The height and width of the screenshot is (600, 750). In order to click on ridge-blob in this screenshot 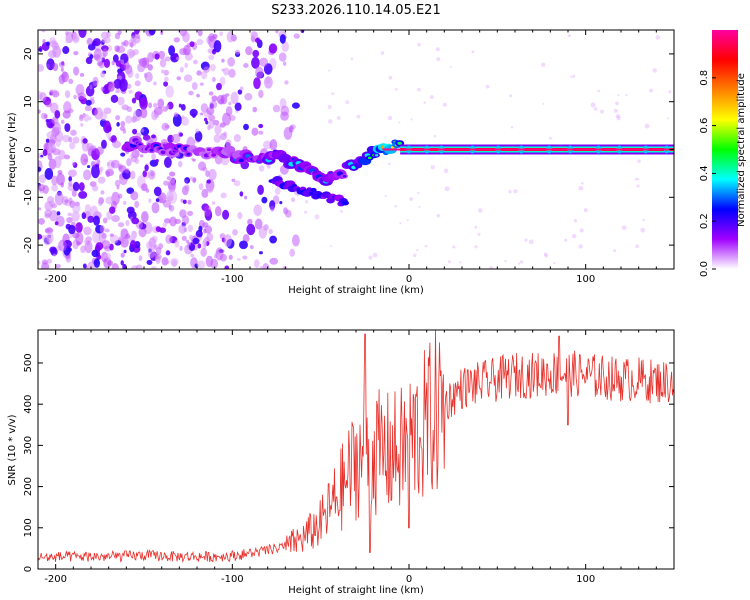, I will do `click(358, 165)`.